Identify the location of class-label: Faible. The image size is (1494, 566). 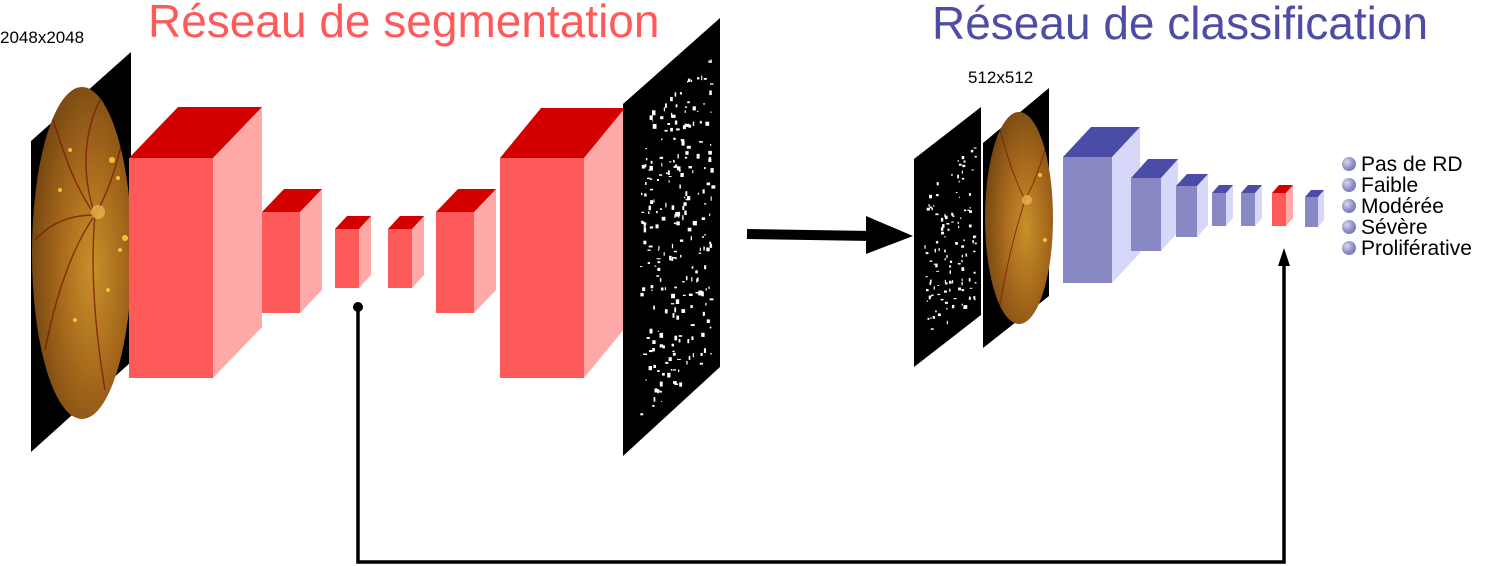
(1390, 185).